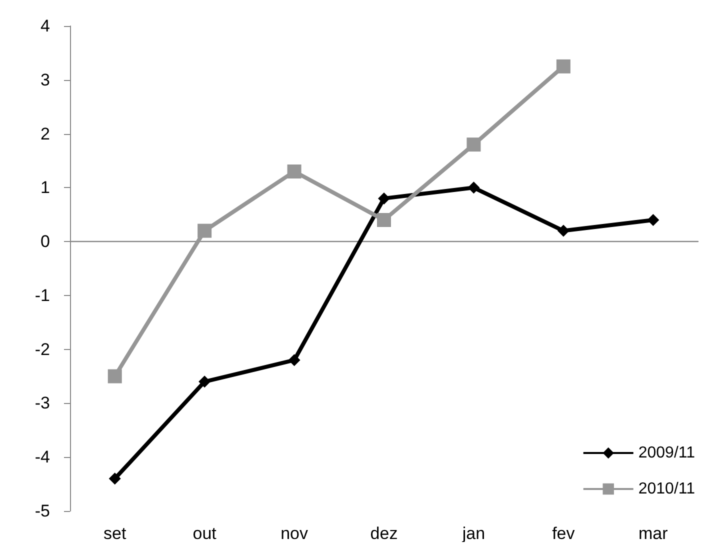 The width and height of the screenshot is (718, 550). What do you see at coordinates (42, 511) in the screenshot?
I see `y-tick-label: -5` at bounding box center [42, 511].